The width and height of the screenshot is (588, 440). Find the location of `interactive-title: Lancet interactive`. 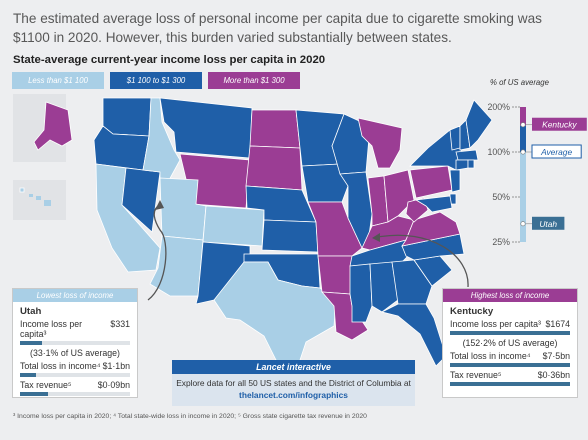

interactive-title: Lancet interactive is located at coordinates (293, 367).